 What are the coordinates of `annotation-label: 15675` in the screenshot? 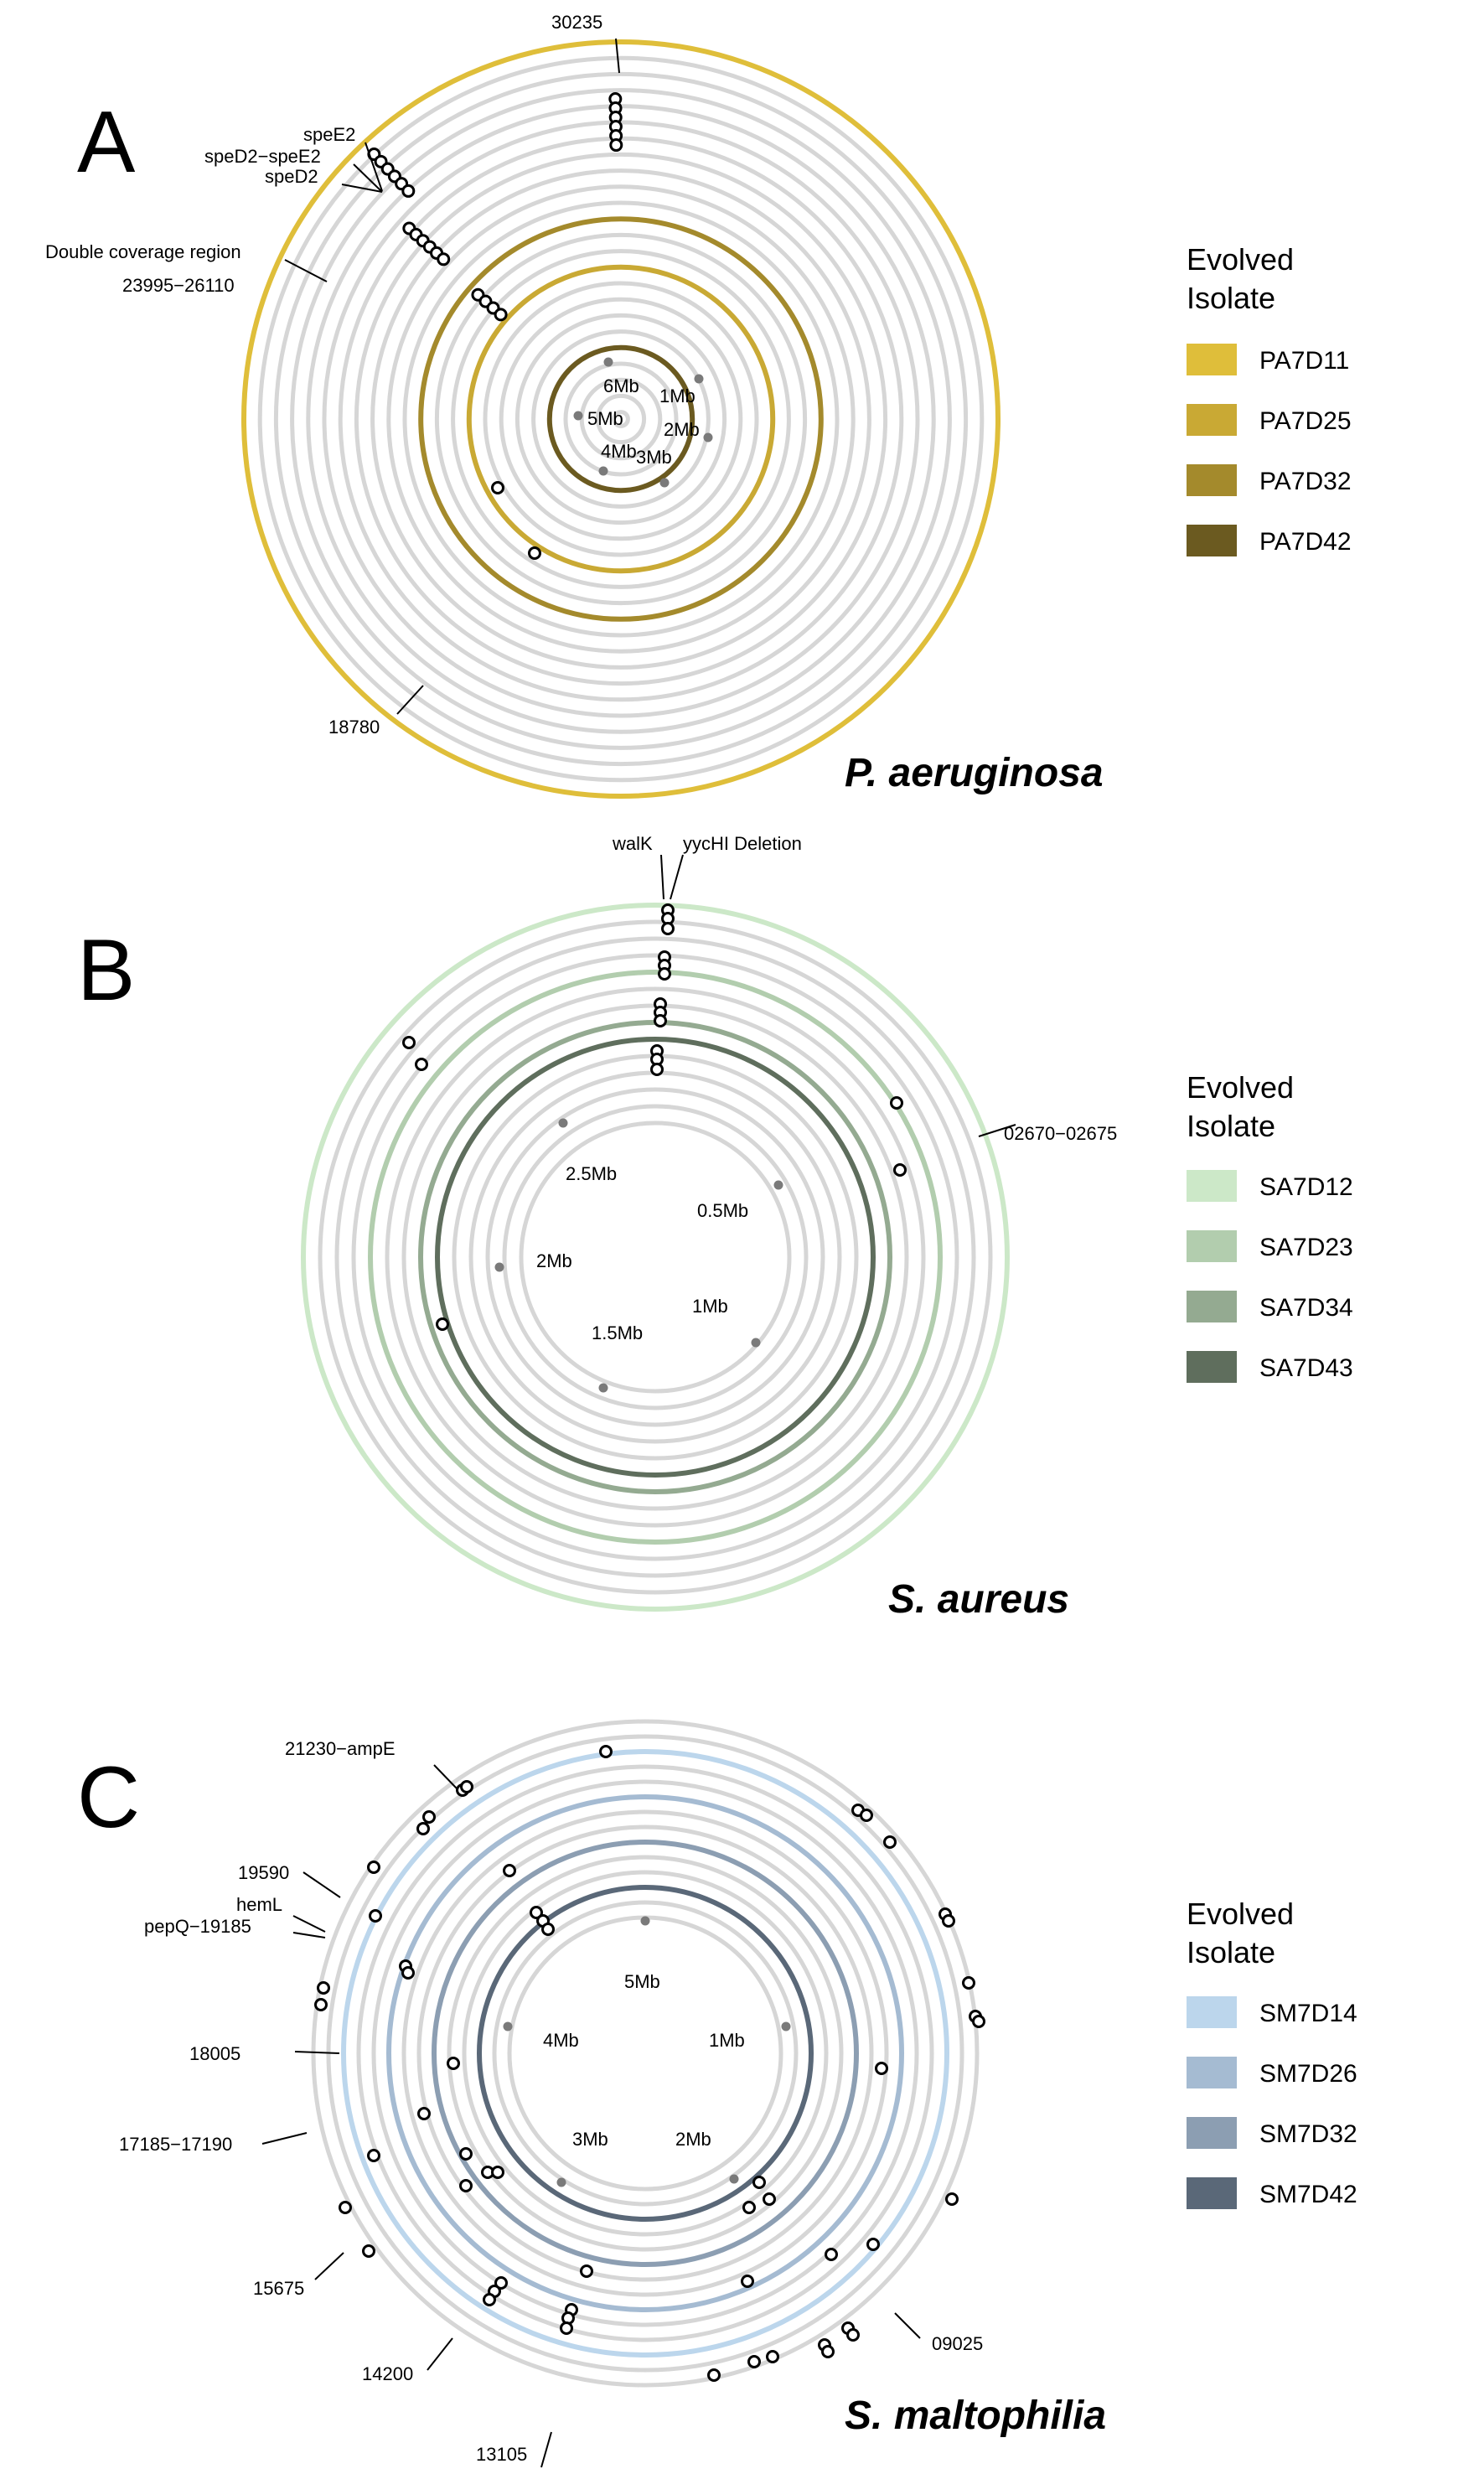 It's located at (279, 2288).